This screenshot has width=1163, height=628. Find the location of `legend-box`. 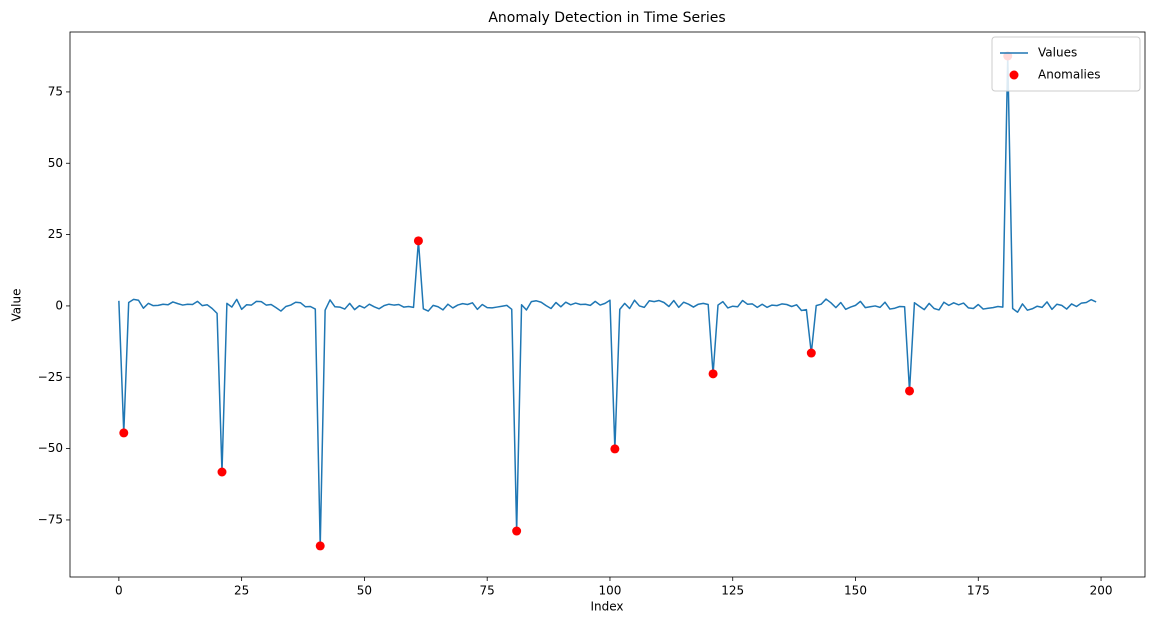

legend-box is located at coordinates (1066, 64).